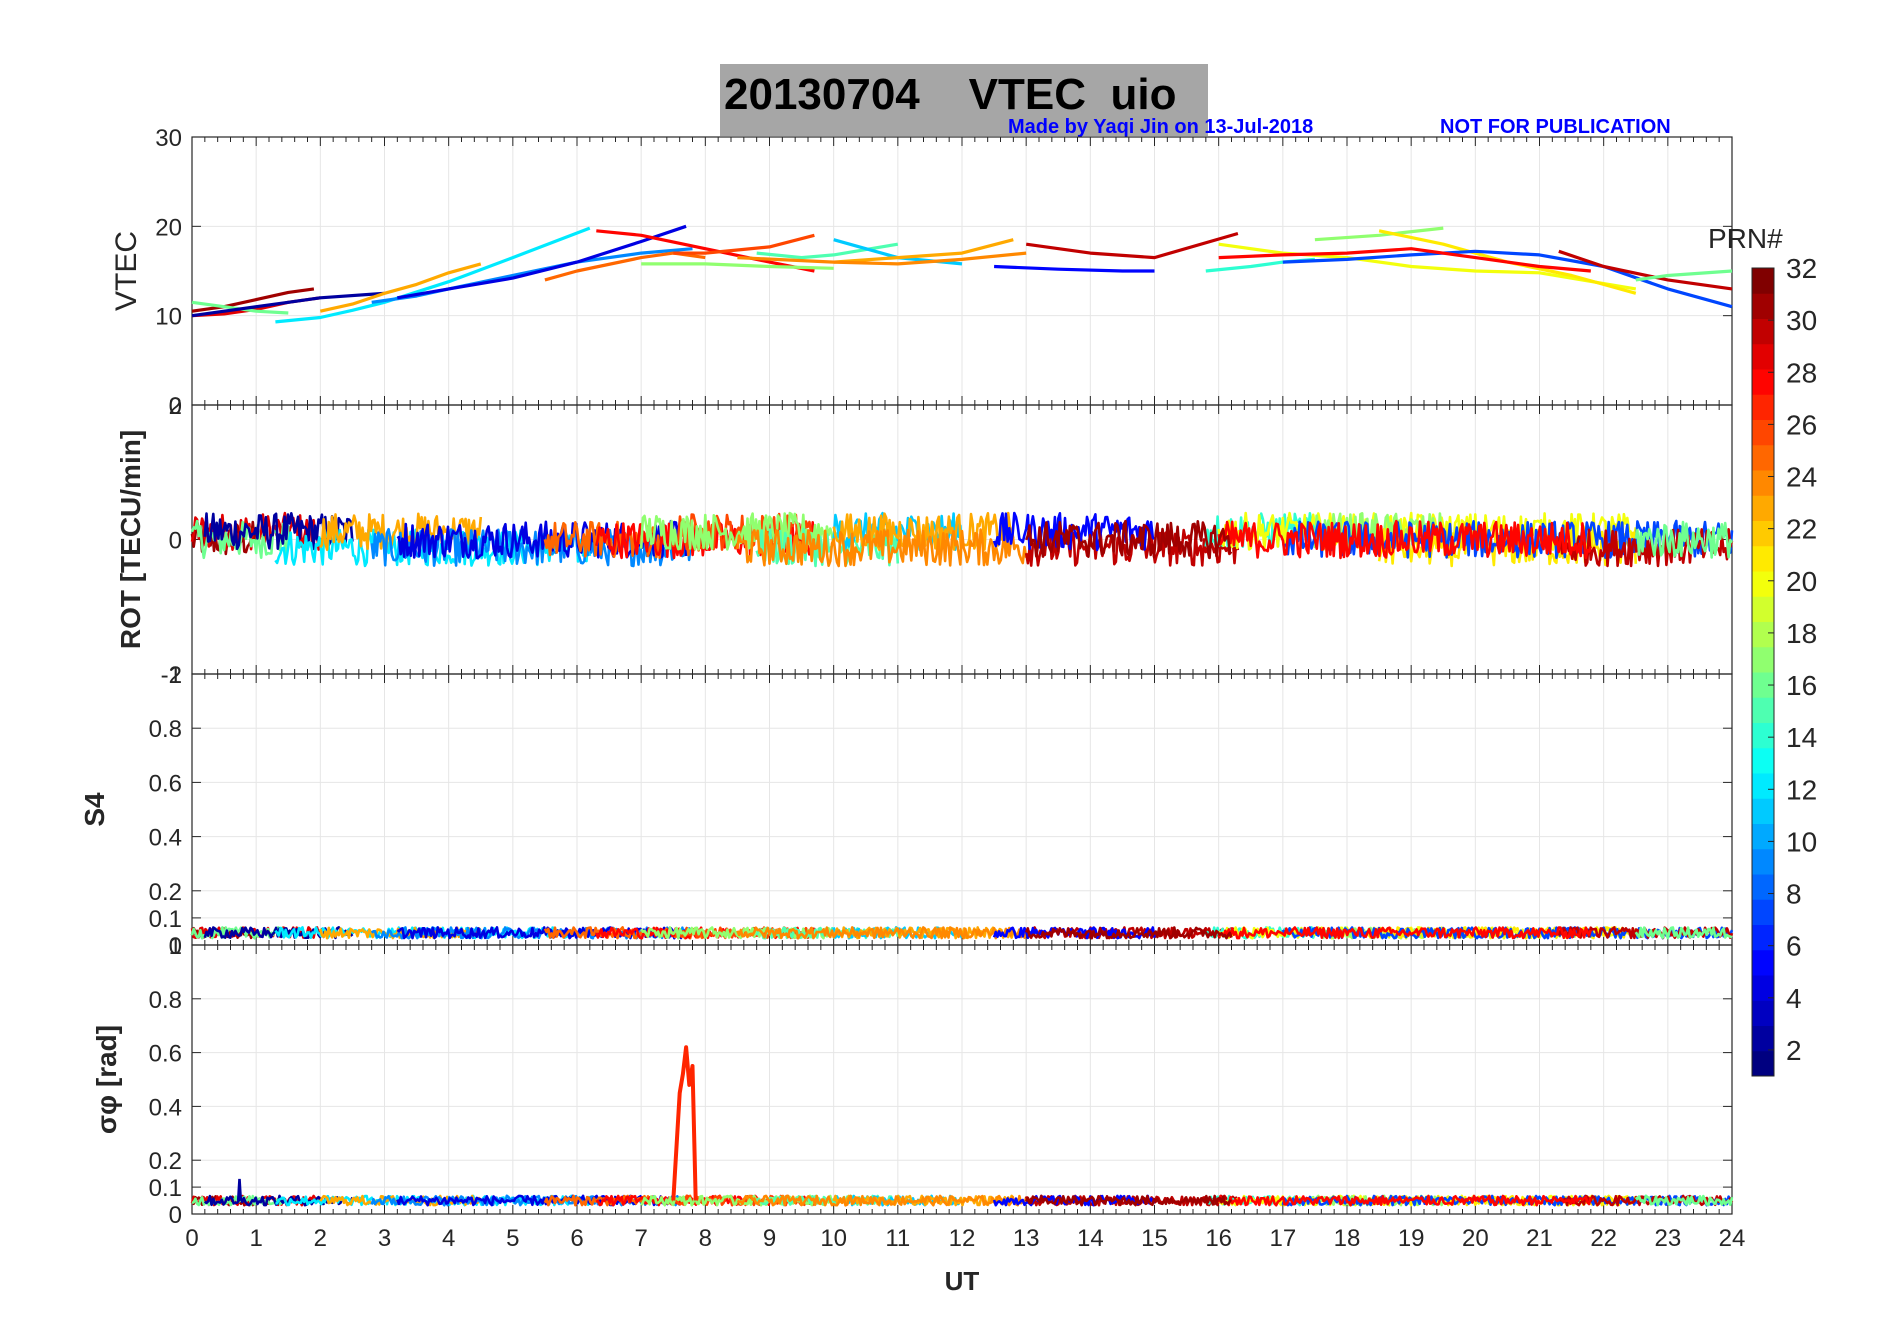 This screenshot has height=1330, width=1902. Describe the element at coordinates (769, 1238) in the screenshot. I see `x-tick-label: 9` at that location.